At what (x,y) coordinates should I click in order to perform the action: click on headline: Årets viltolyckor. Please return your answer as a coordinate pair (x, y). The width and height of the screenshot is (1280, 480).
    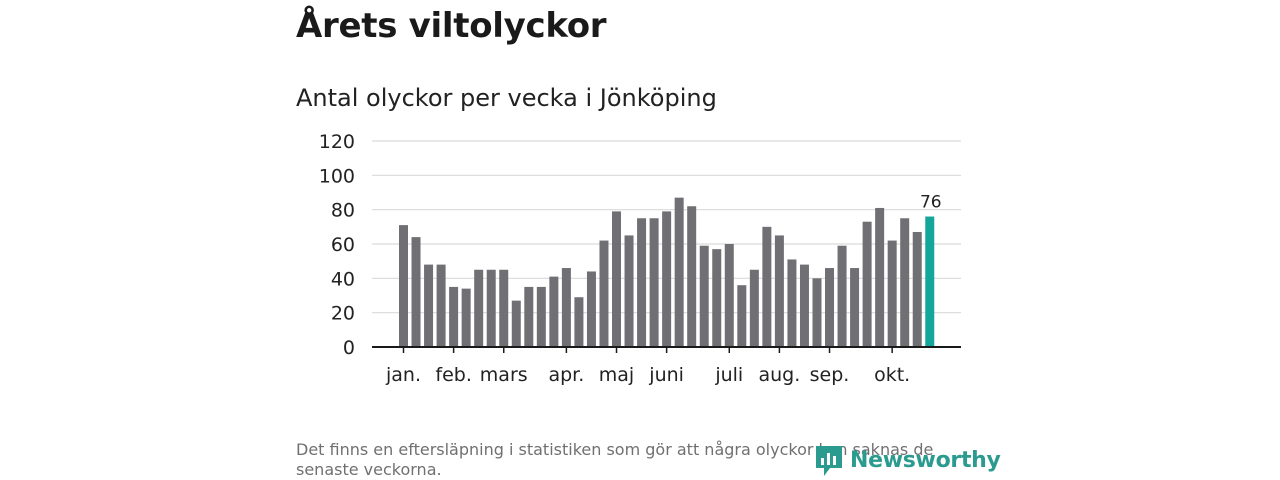
    Looking at the image, I should click on (451, 26).